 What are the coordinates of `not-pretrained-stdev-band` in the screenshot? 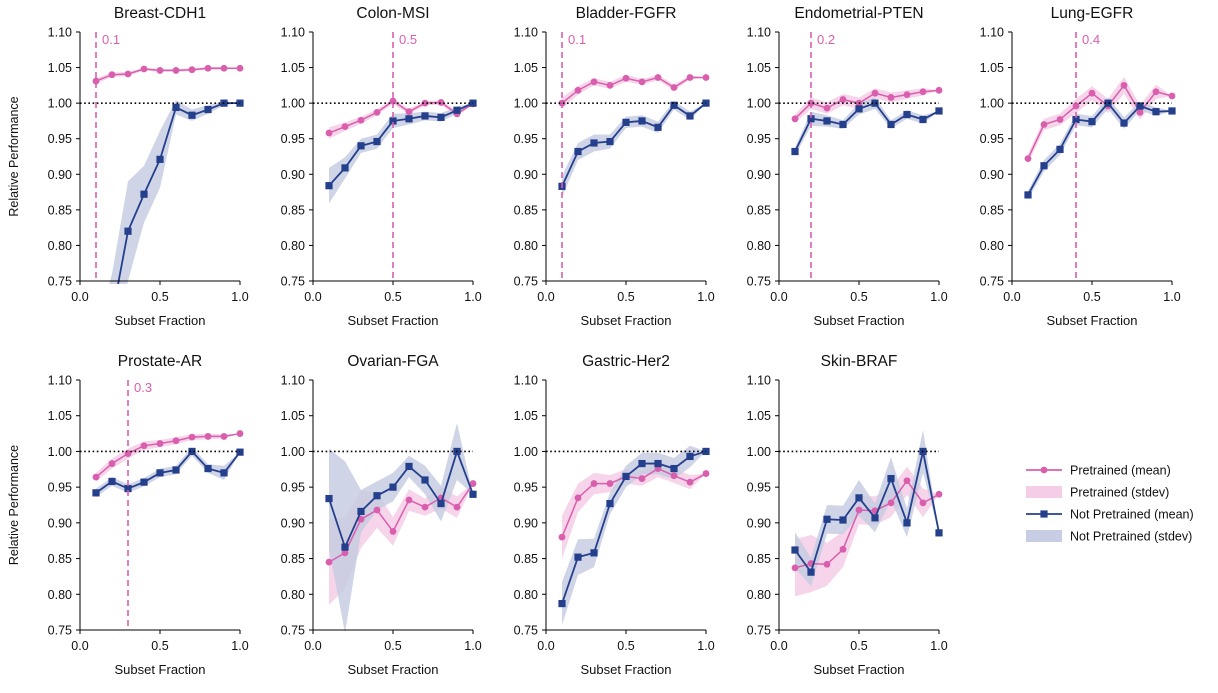 It's located at (634, 149).